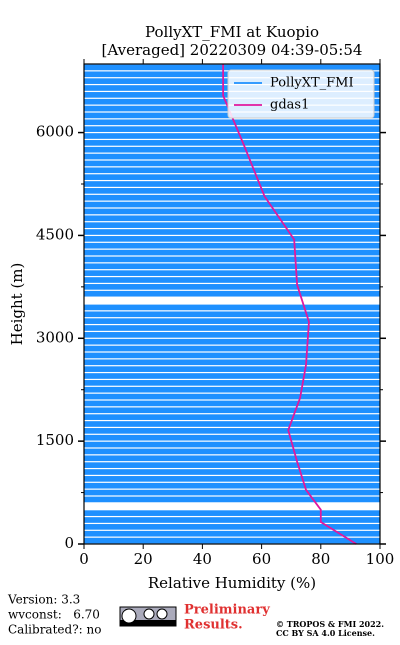 The width and height of the screenshot is (400, 645). I want to click on x-tick-label: 80, so click(320, 559).